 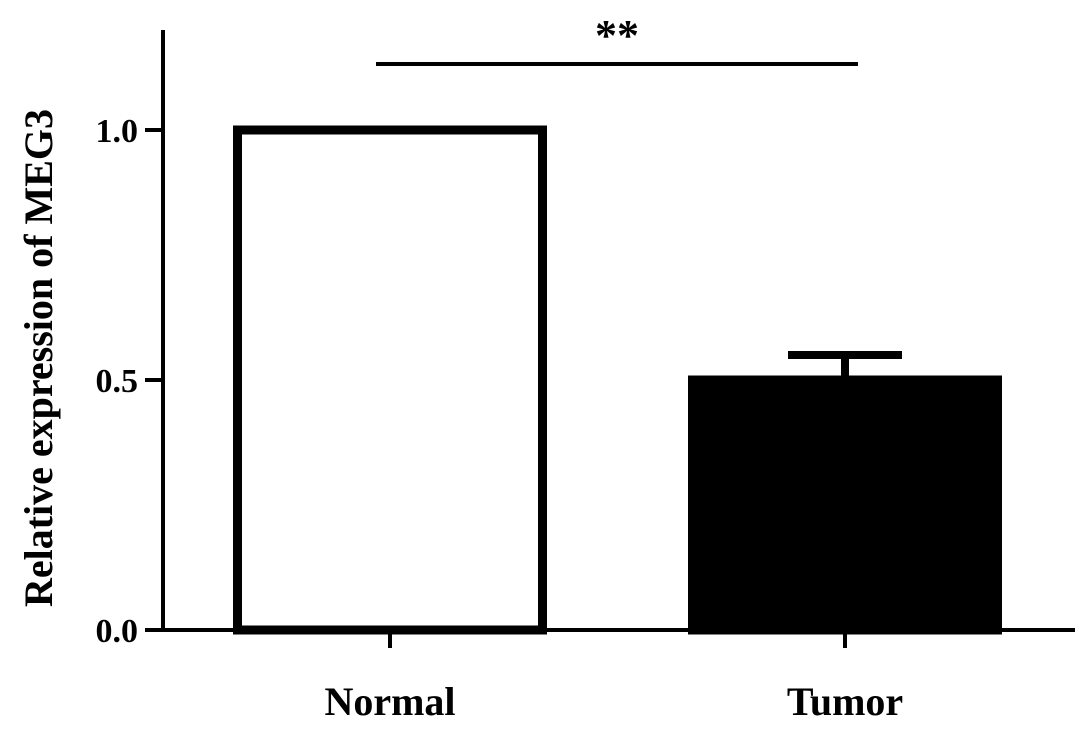 What do you see at coordinates (117, 131) in the screenshot?
I see `y-tick-label: 1.0` at bounding box center [117, 131].